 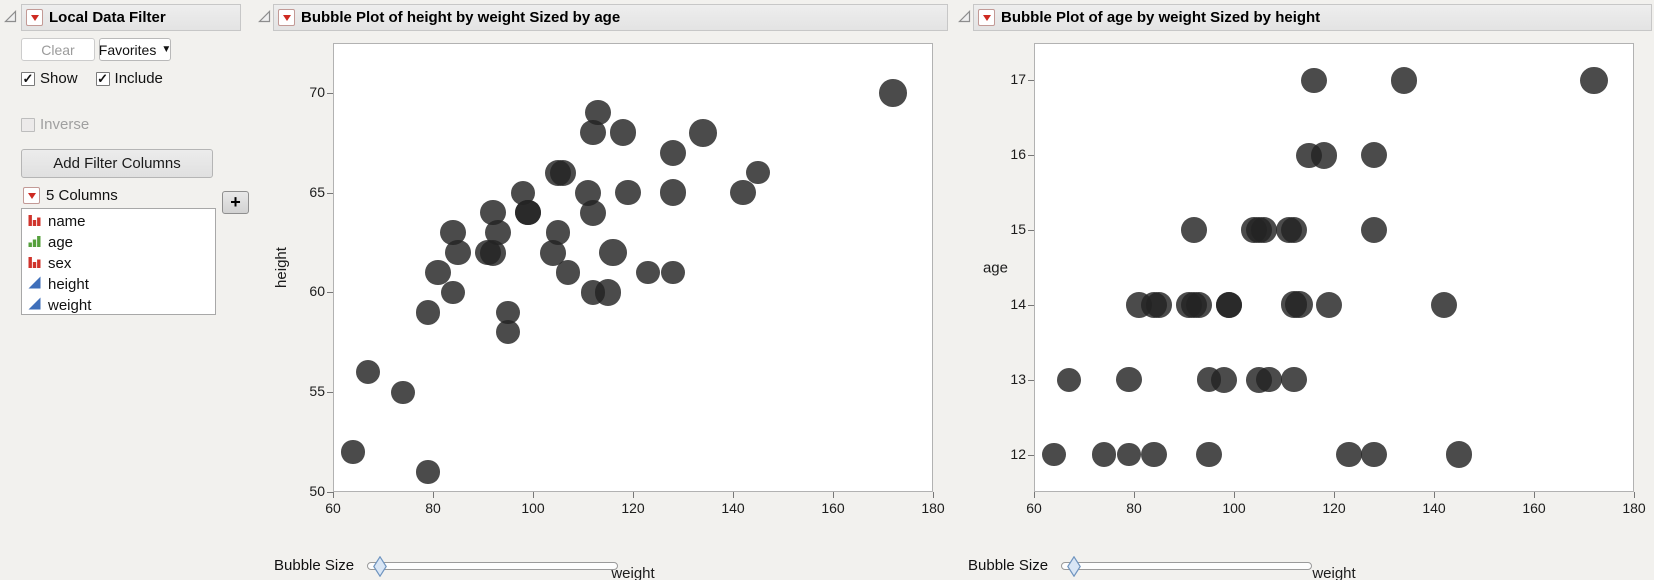 I want to click on list-item-sex: sex, so click(x=118, y=263).